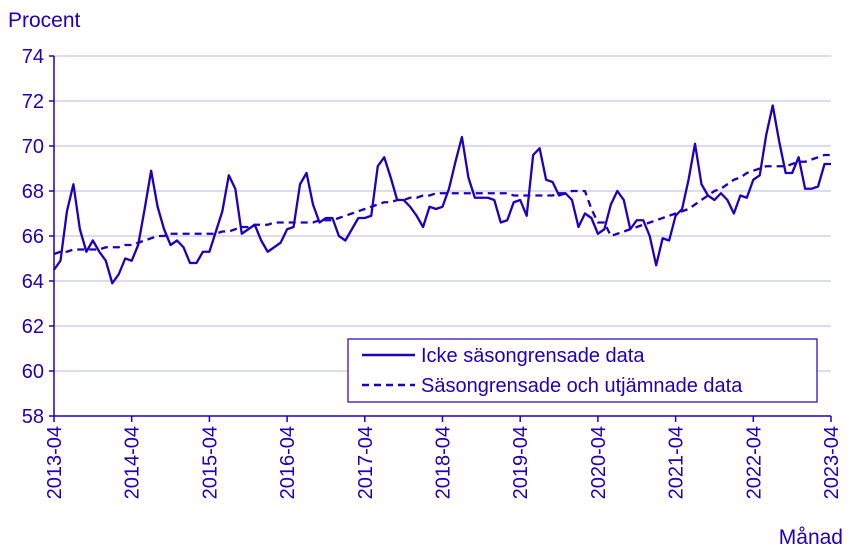  I want to click on y-tick-label: 72, so click(33, 102).